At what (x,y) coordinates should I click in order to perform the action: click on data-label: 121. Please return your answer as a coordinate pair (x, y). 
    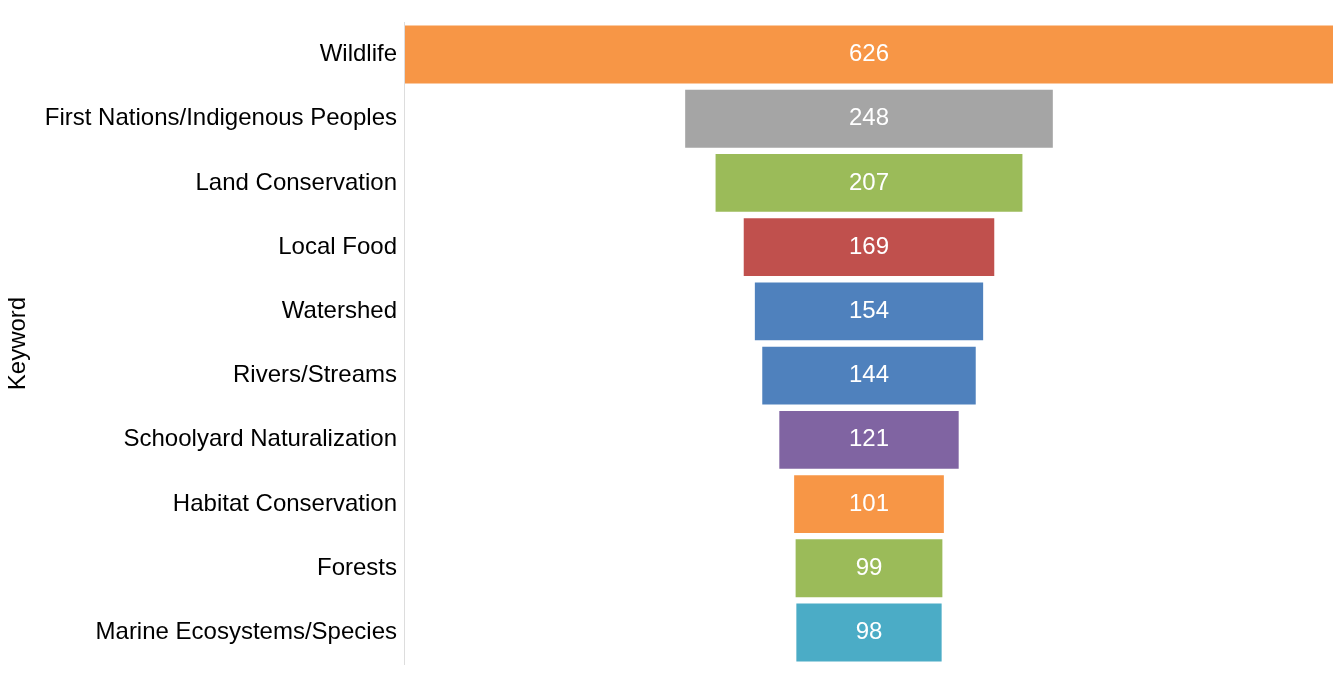
    Looking at the image, I should click on (869, 438).